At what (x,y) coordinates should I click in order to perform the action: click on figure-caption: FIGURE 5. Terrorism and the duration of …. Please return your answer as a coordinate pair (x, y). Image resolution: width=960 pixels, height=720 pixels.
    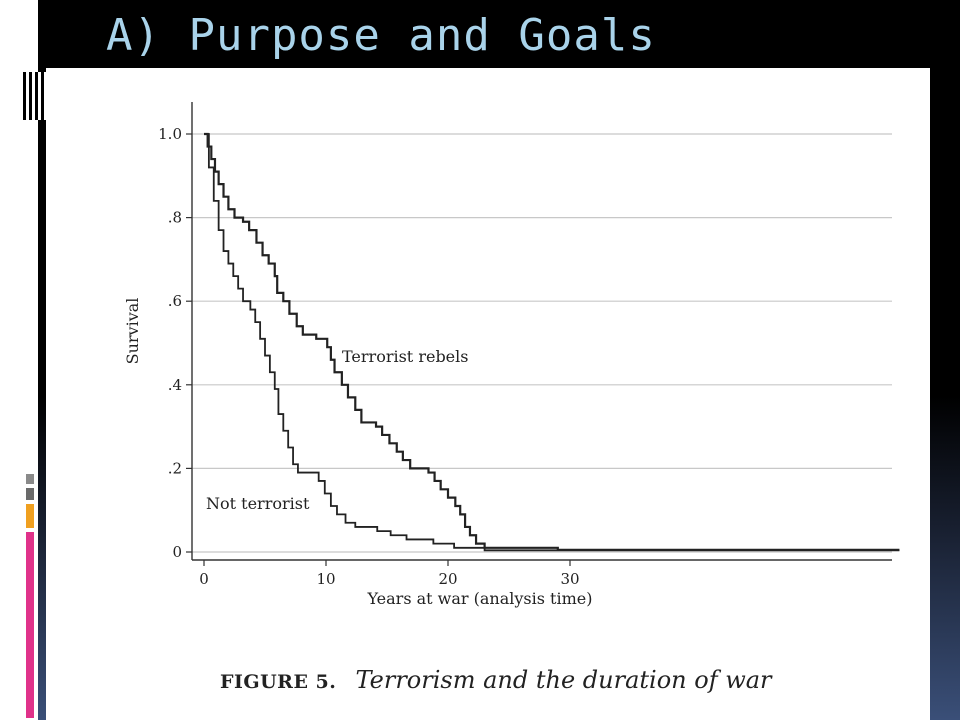
    Looking at the image, I should click on (496, 680).